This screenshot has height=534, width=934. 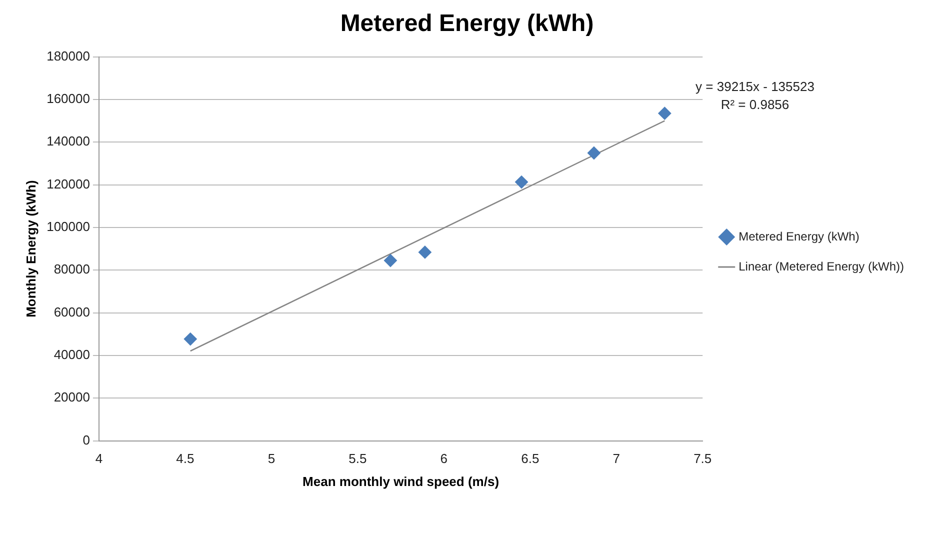 I want to click on x-tick-label: 4, so click(x=99, y=458).